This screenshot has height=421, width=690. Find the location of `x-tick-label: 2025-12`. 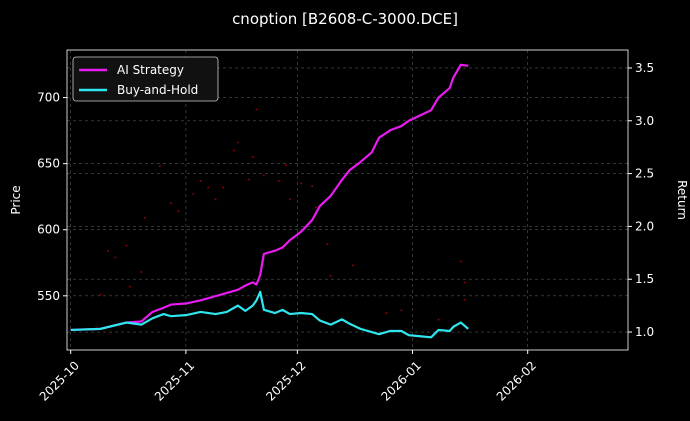

x-tick-label: 2025-12 is located at coordinates (285, 380).